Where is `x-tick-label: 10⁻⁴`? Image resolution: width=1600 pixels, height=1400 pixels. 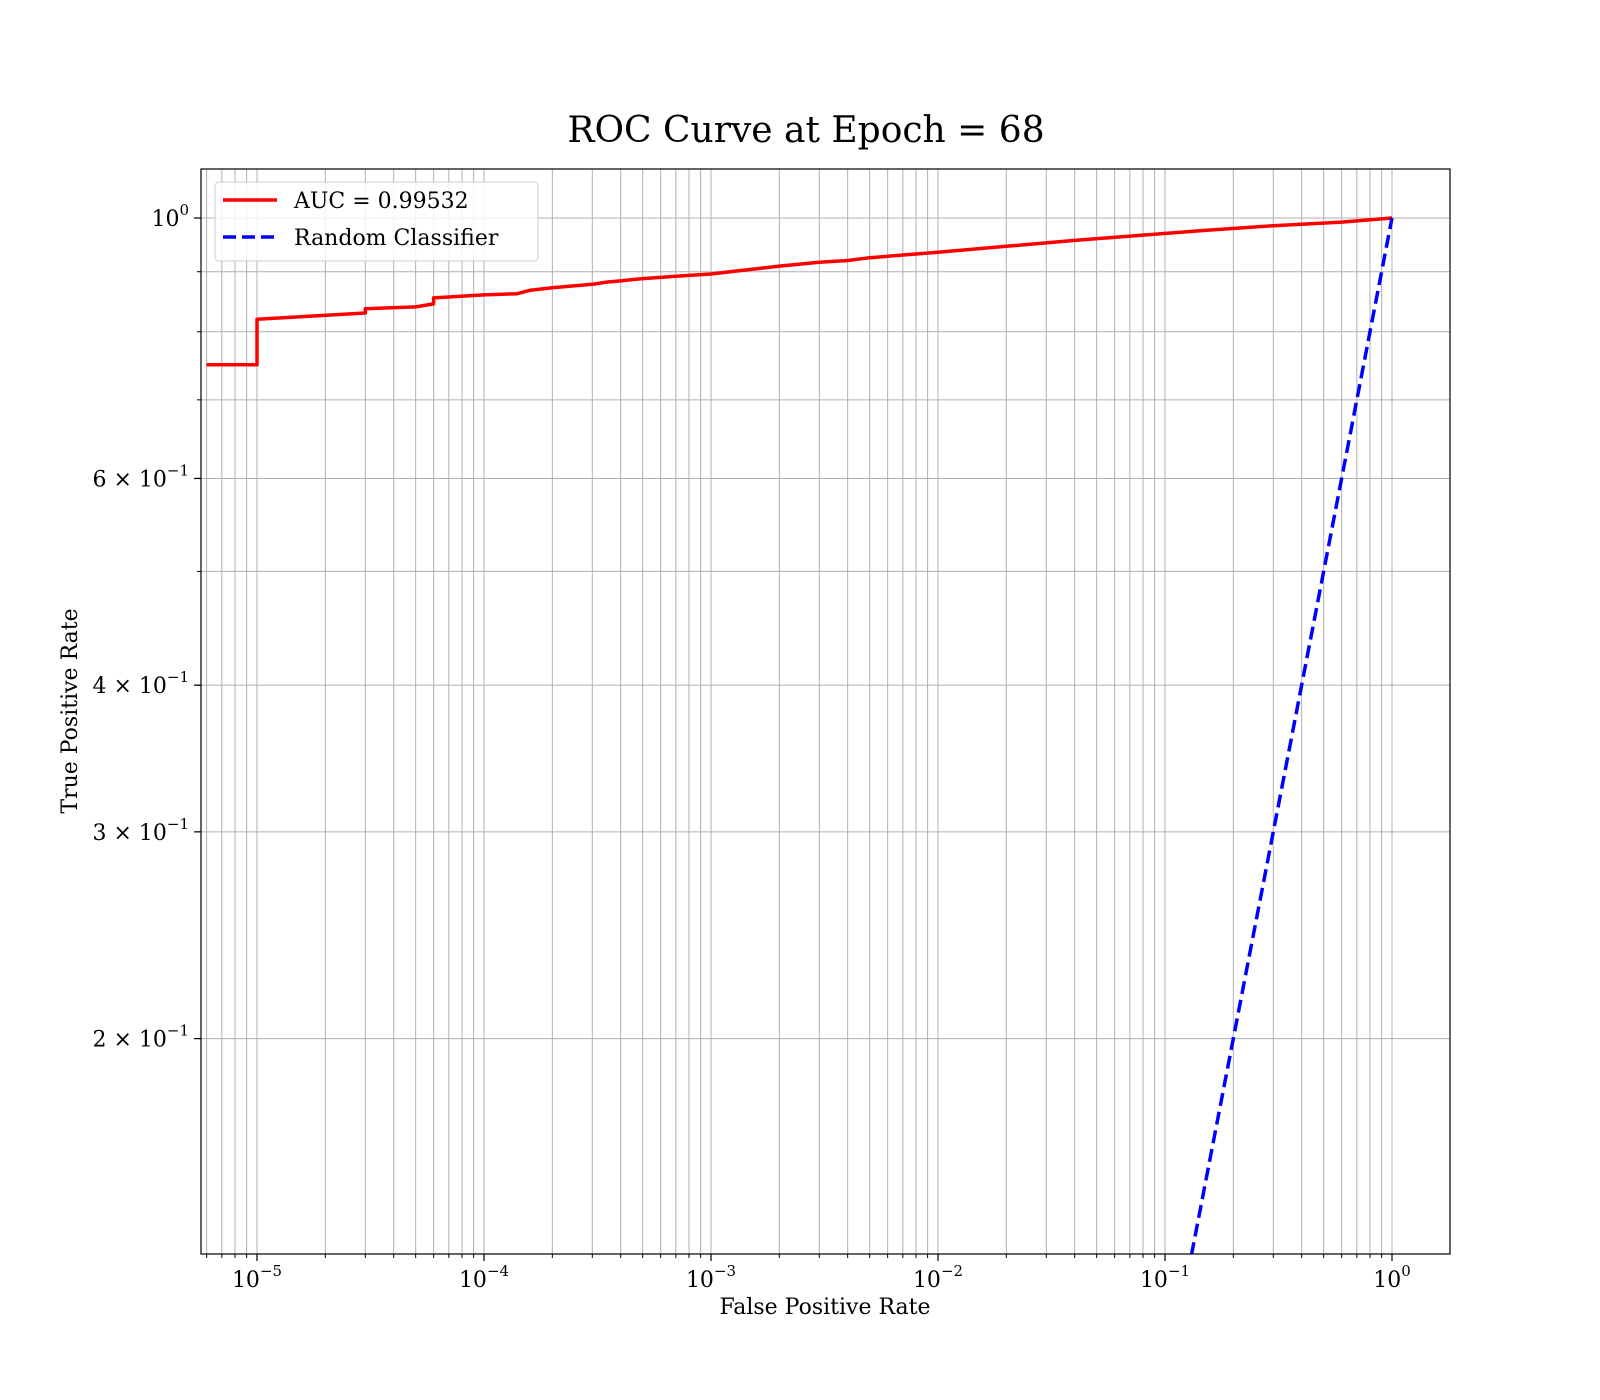 x-tick-label: 10⁻⁴ is located at coordinates (484, 1277).